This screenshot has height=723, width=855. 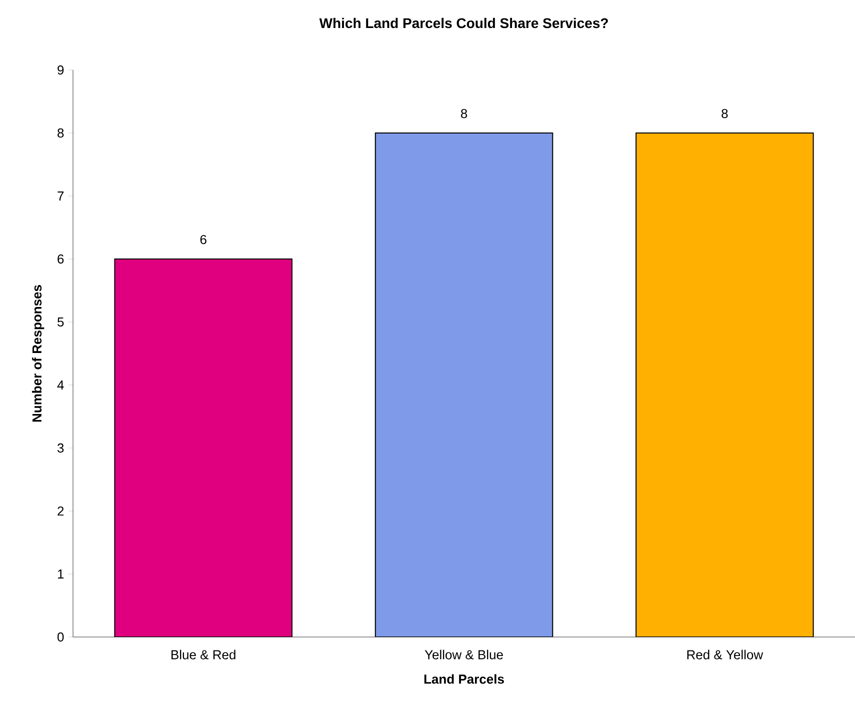 I want to click on y-tick-label: 5, so click(x=61, y=322).